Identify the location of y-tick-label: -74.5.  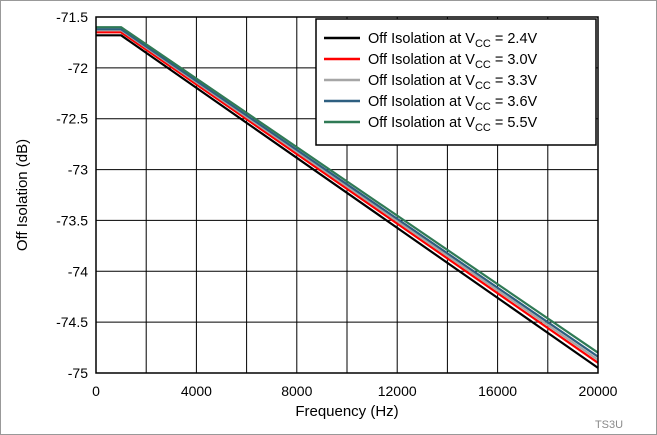
(72, 322).